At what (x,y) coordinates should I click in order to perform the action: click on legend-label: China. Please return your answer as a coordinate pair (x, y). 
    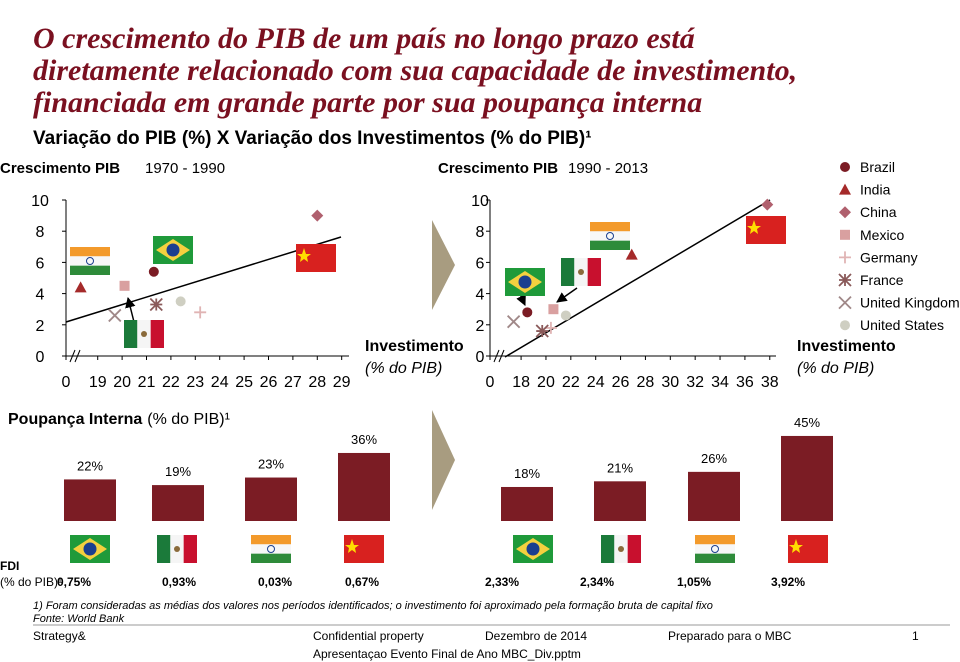
    Looking at the image, I should click on (878, 212).